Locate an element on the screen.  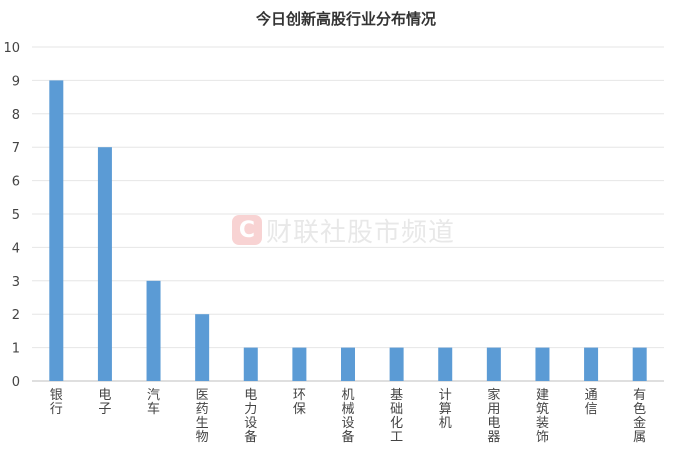
x-tick-label: 计算机 is located at coordinates (445, 409).